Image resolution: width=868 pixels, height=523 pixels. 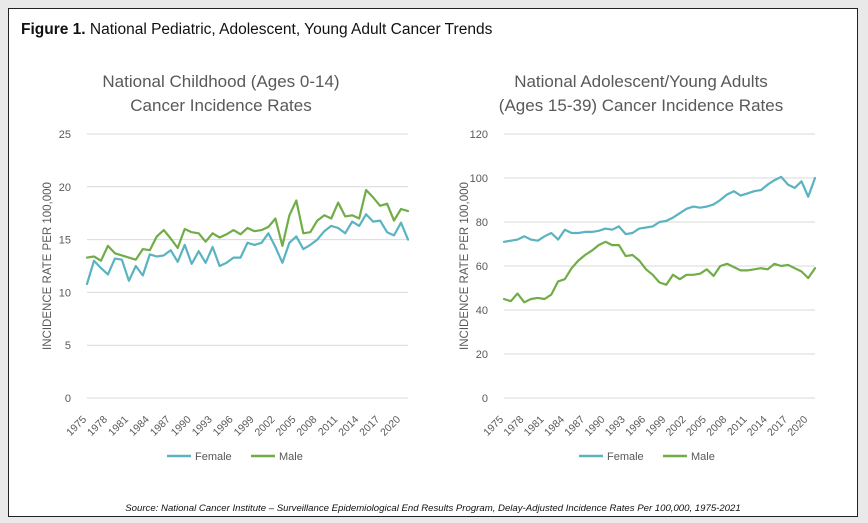 I want to click on y-tick-label: 10, so click(x=65, y=293).